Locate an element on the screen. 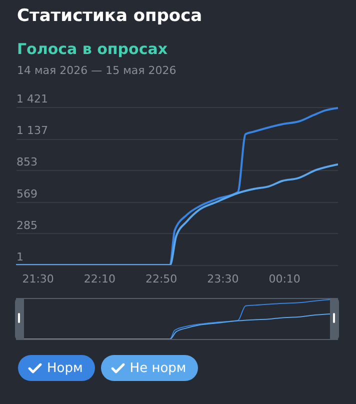 The height and width of the screenshot is (404, 356). y-tick-label: 1 421 is located at coordinates (32, 99).